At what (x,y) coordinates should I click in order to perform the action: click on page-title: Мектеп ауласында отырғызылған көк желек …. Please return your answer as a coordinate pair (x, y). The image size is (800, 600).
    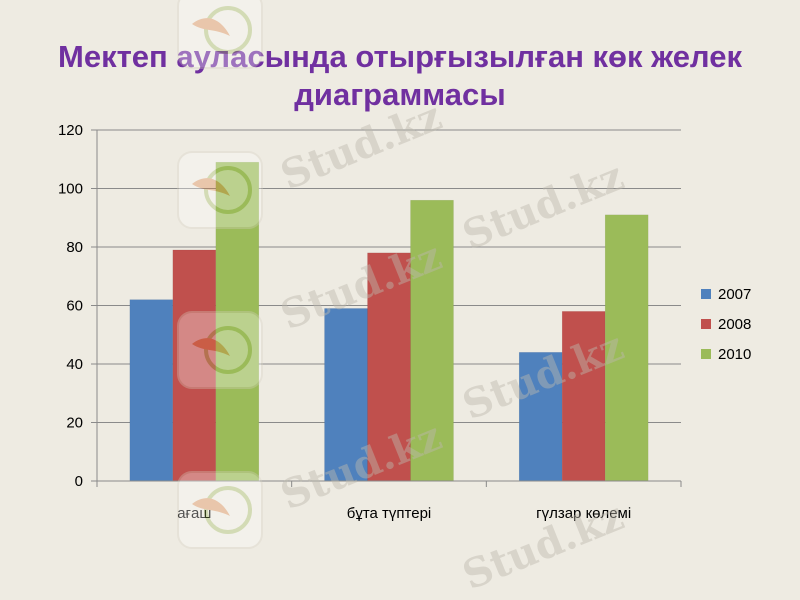
    Looking at the image, I should click on (400, 76).